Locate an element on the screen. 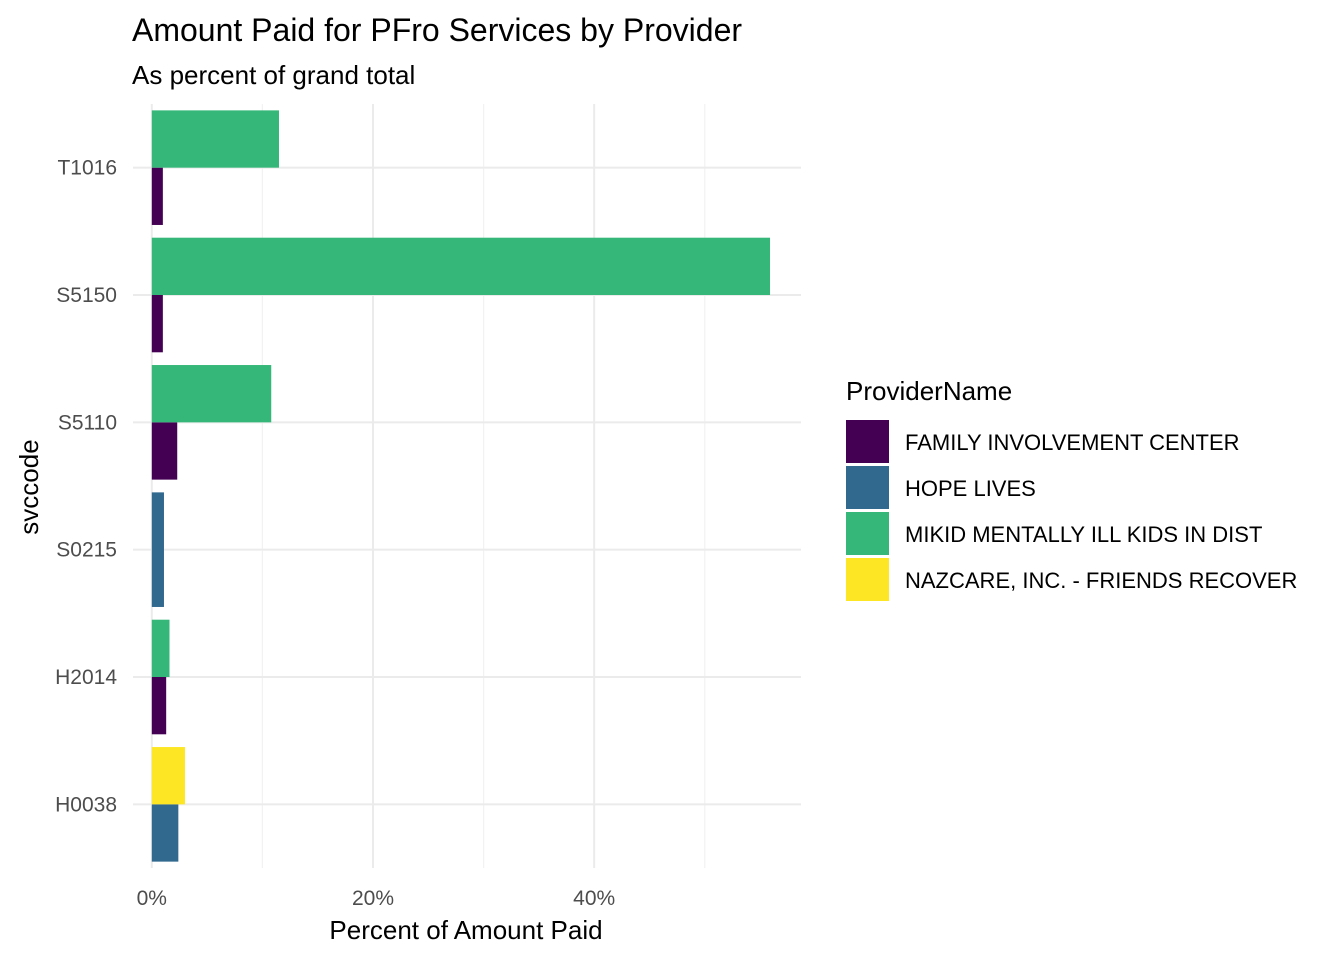  y-tick-label: S5150 is located at coordinates (86, 295).